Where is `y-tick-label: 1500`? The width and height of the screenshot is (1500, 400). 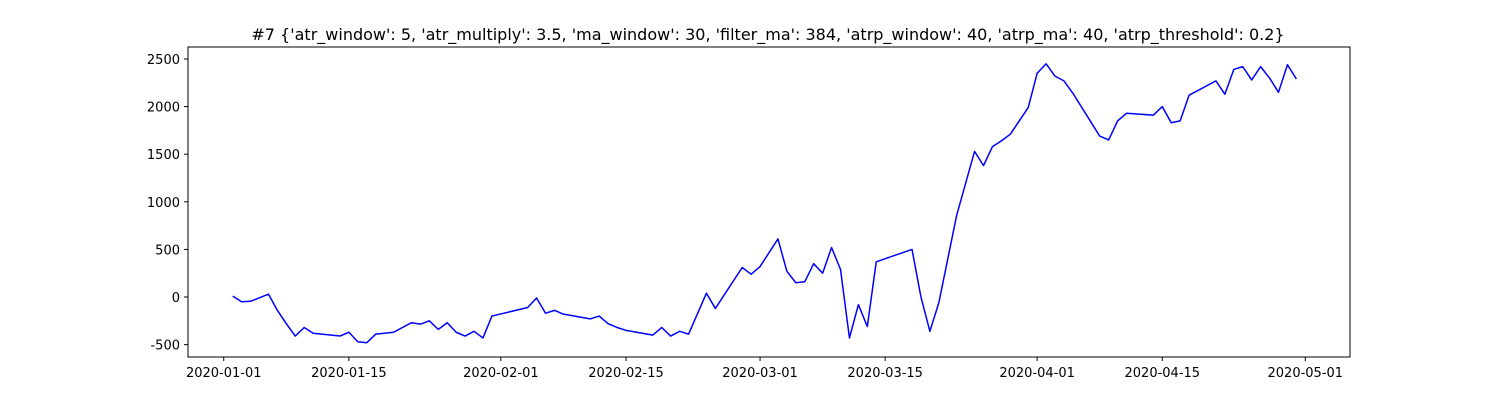
y-tick-label: 1500 is located at coordinates (163, 155).